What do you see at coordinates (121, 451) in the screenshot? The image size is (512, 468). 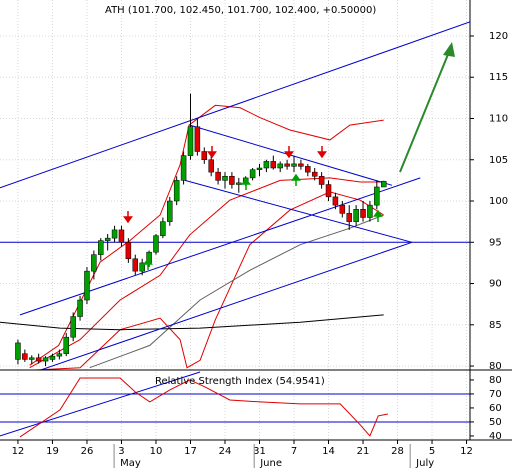 I see `x-tick-label: 3` at bounding box center [121, 451].